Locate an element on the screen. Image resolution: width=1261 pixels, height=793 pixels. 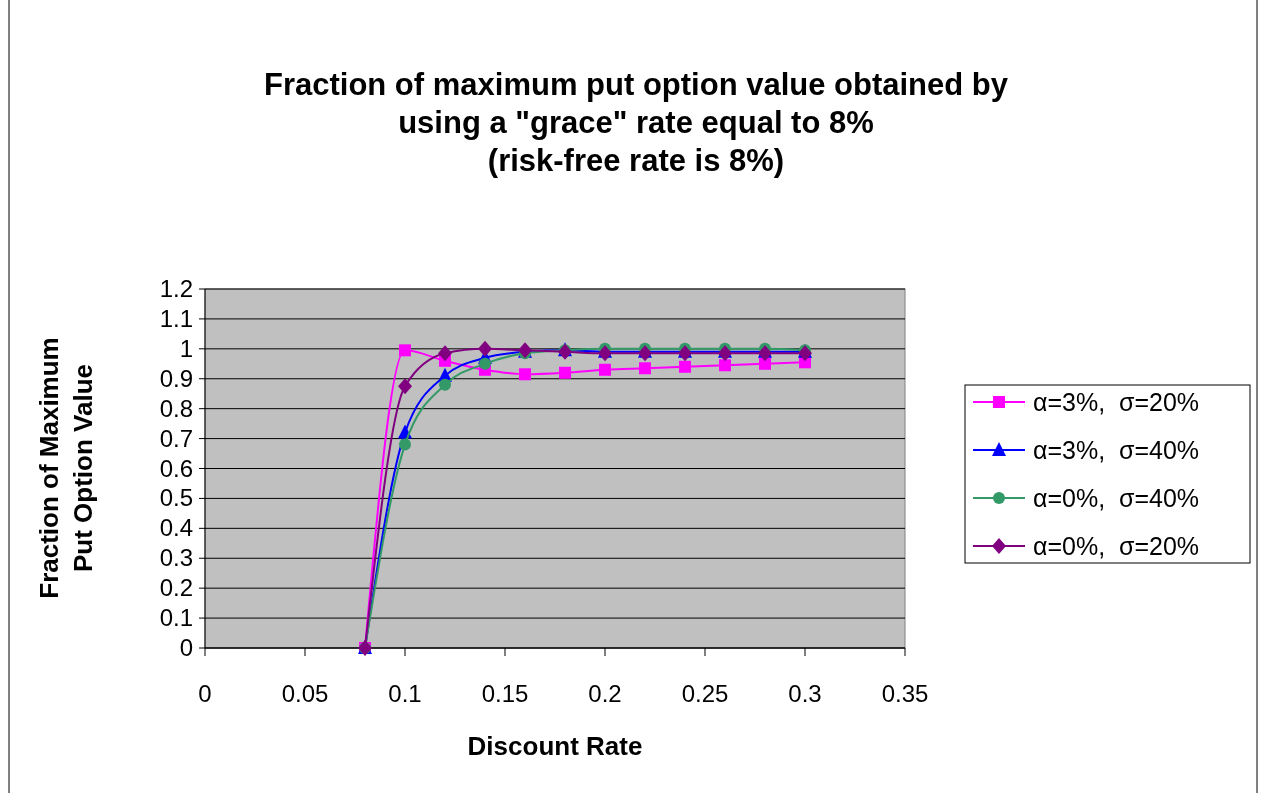
x-tick-label: 0.2 is located at coordinates (605, 693).